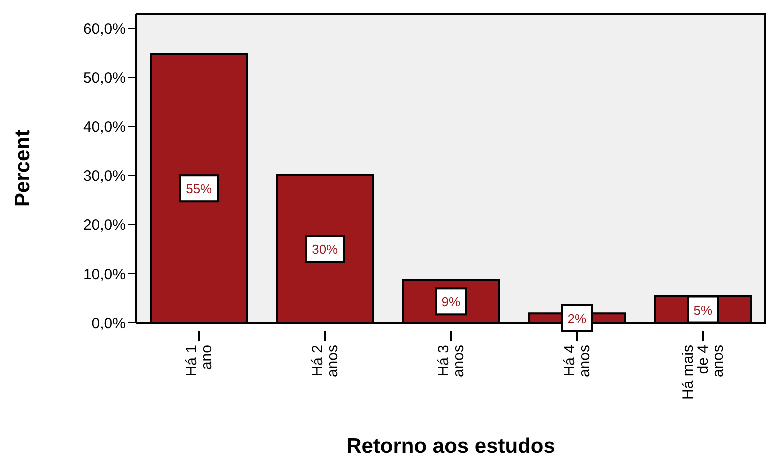 Image resolution: width=766 pixels, height=457 pixels. What do you see at coordinates (451, 446) in the screenshot?
I see `x-axis-title: Retorno aos estudos` at bounding box center [451, 446].